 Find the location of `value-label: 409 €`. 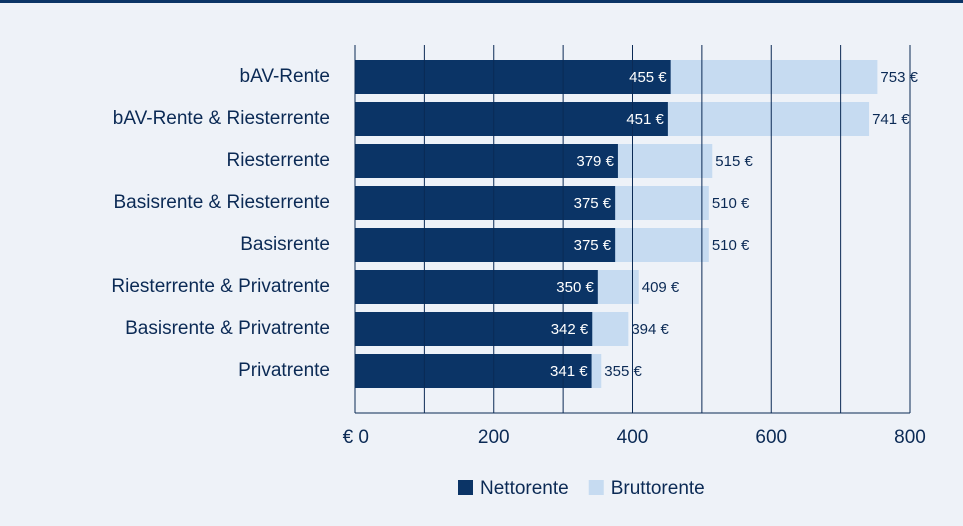

value-label: 409 € is located at coordinates (661, 287).